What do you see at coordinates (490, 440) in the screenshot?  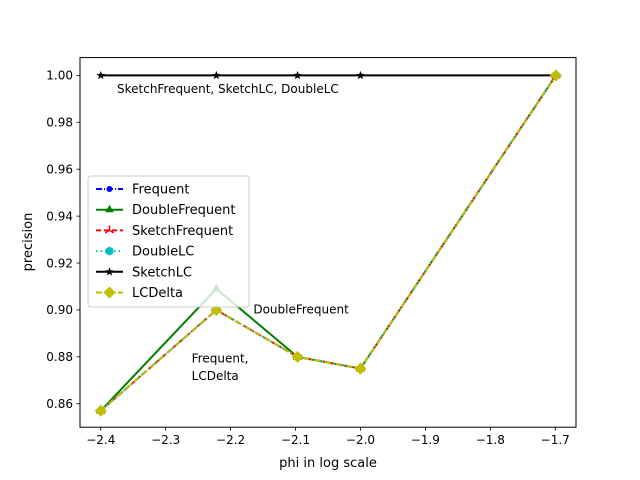 I see `x-tick-label: −1.8` at bounding box center [490, 440].